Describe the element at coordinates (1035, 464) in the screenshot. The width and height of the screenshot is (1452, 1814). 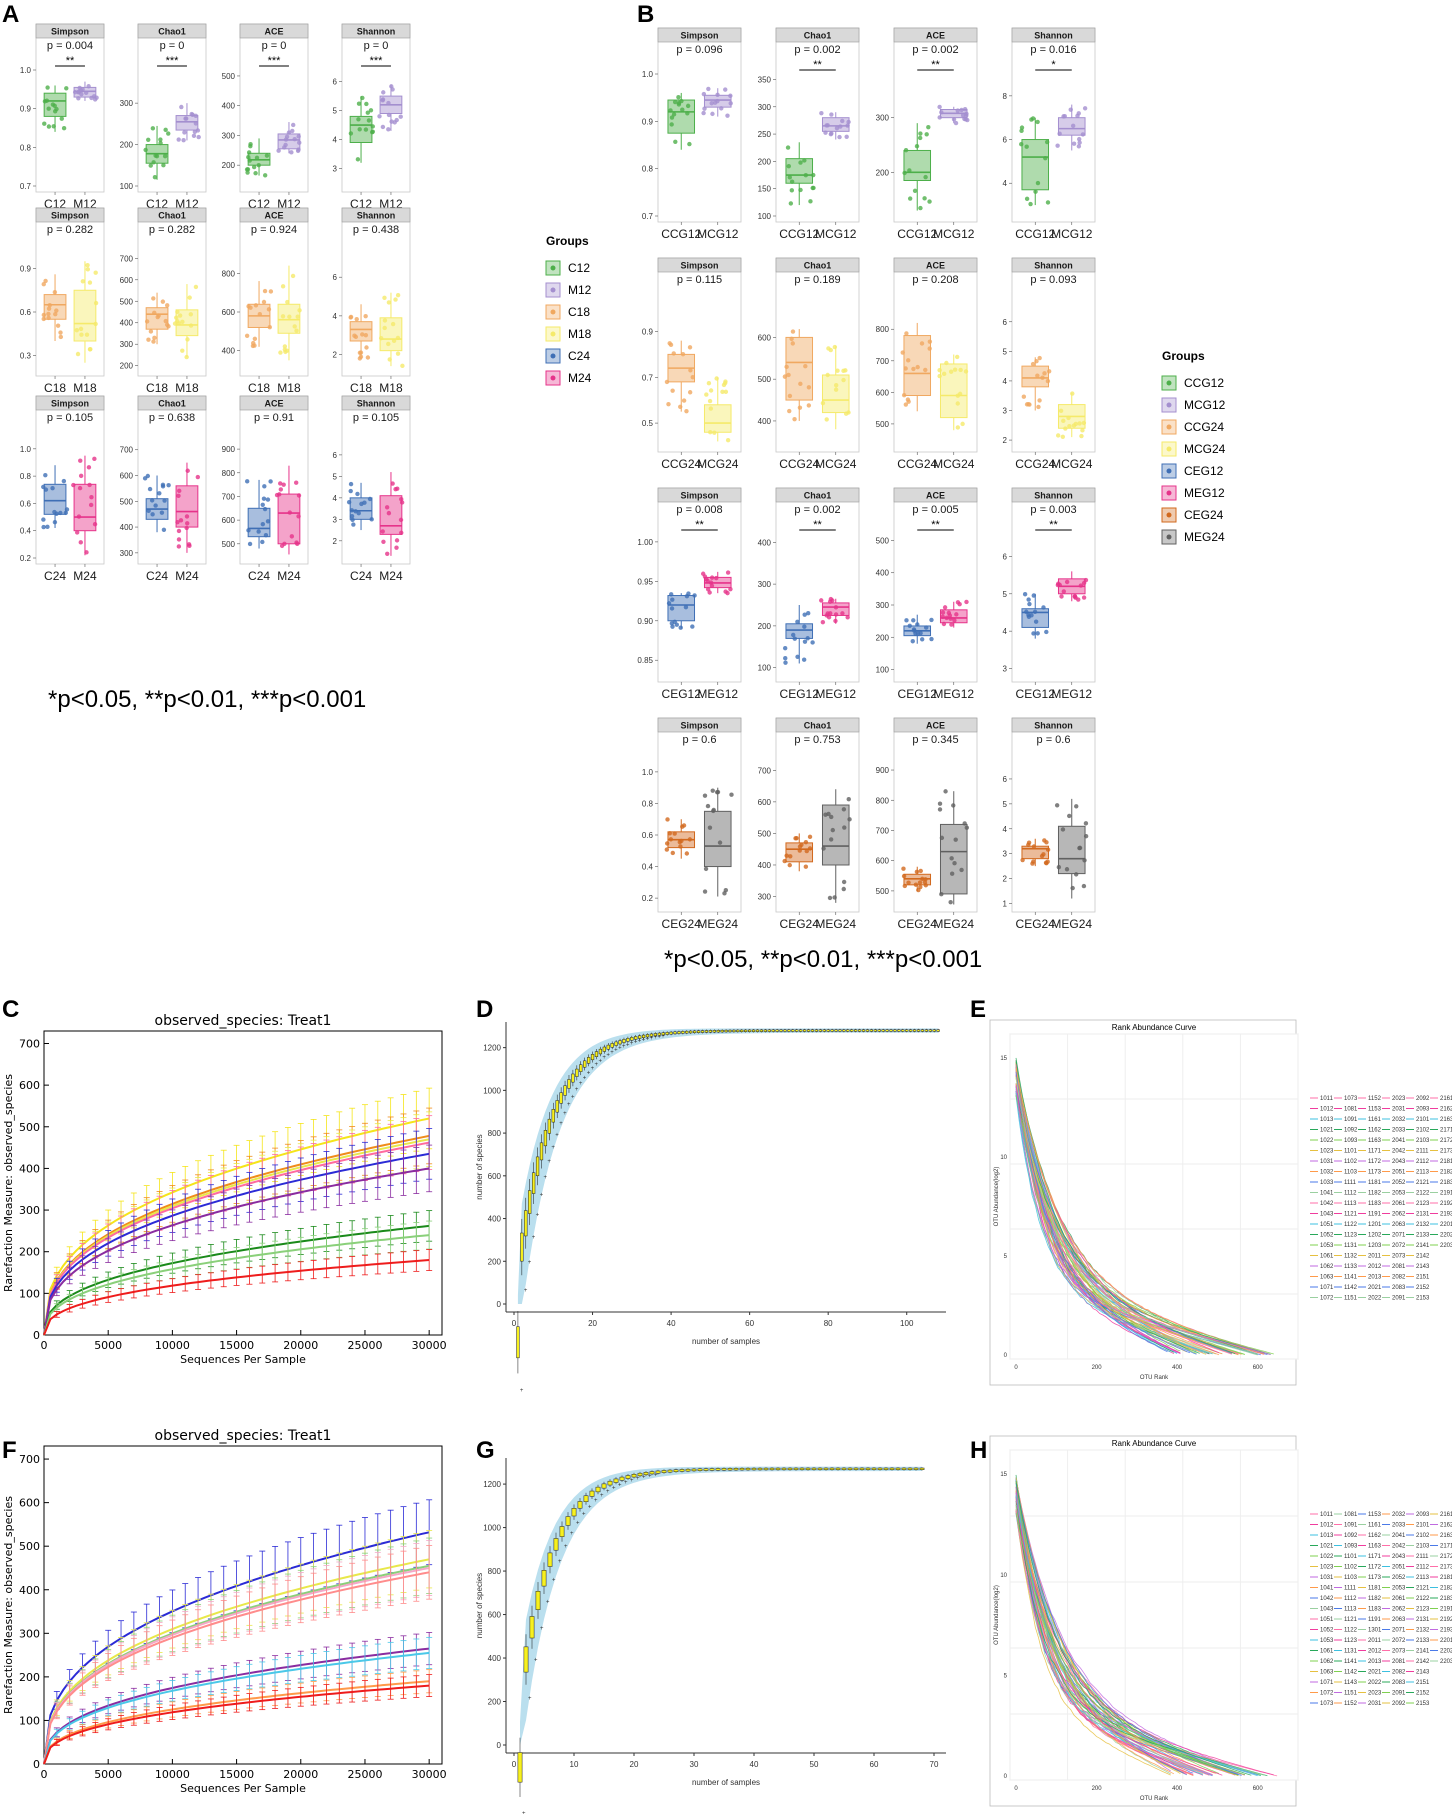
I see `x-label: CCG24` at that location.